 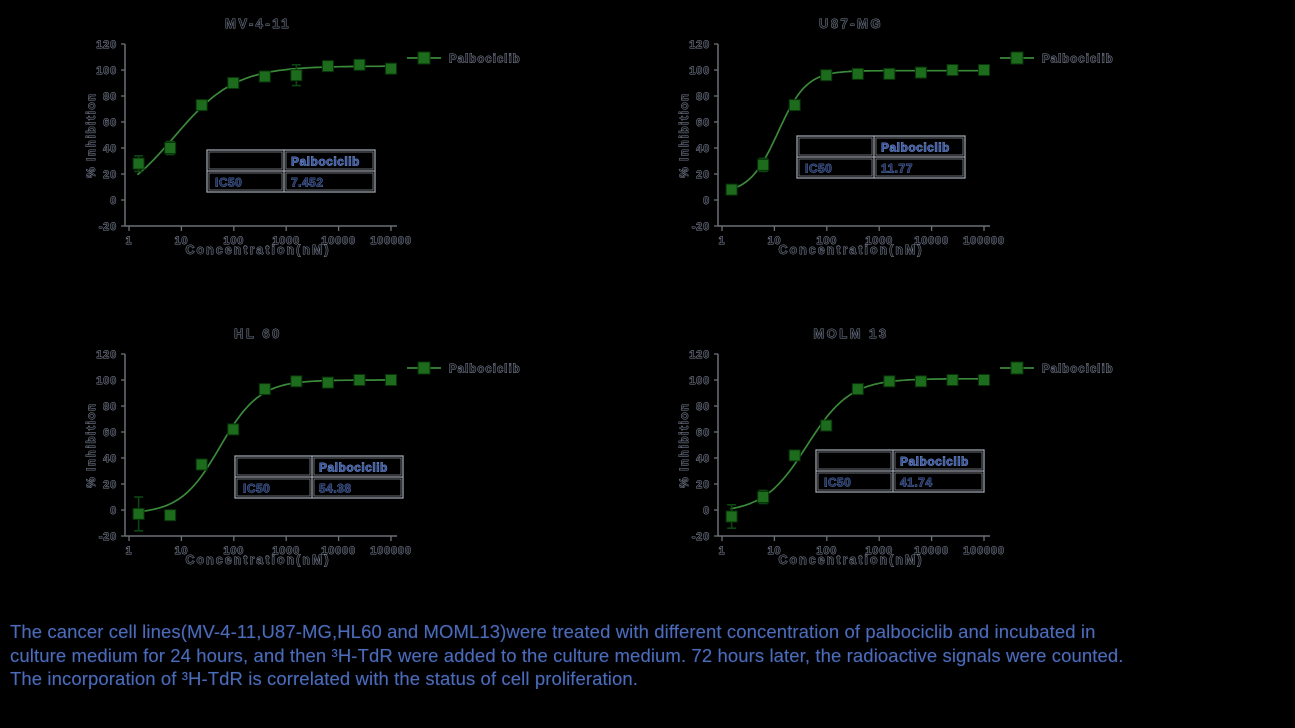 What do you see at coordinates (881, 157) in the screenshot?
I see `ic50-table: Palbociclib IC50 11.77` at bounding box center [881, 157].